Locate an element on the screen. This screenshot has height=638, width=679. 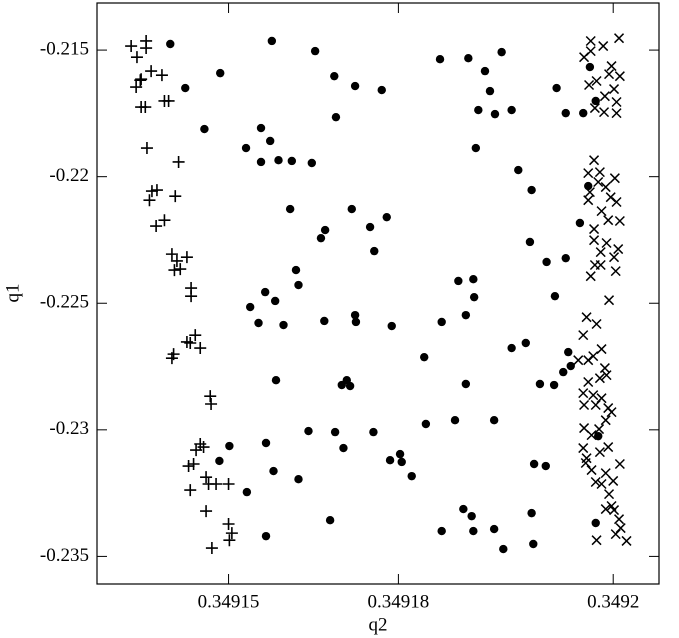
x-tick-label: 0.3492 is located at coordinates (613, 601).